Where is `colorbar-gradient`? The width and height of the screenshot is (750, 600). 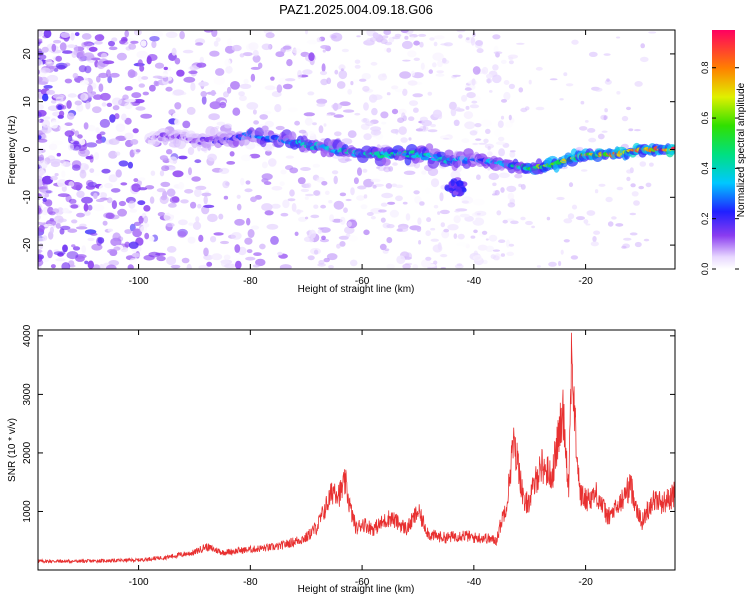 colorbar-gradient is located at coordinates (723, 149).